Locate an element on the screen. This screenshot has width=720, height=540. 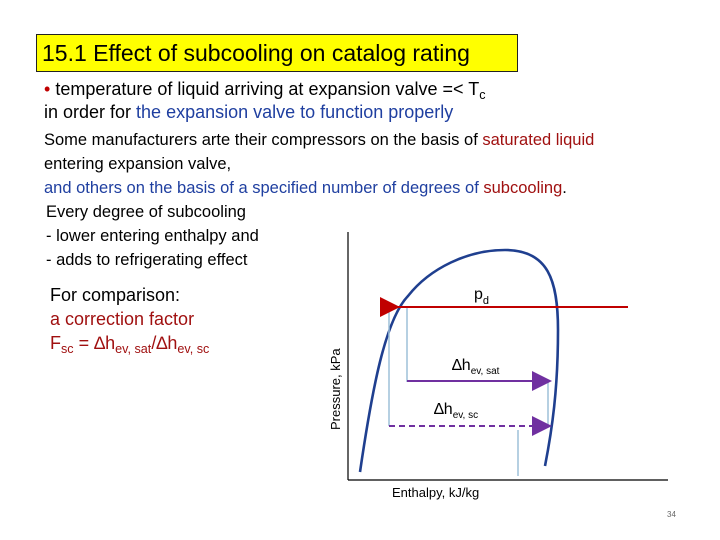
bullet-line-2-plain: in order for is located at coordinates (90, 112).